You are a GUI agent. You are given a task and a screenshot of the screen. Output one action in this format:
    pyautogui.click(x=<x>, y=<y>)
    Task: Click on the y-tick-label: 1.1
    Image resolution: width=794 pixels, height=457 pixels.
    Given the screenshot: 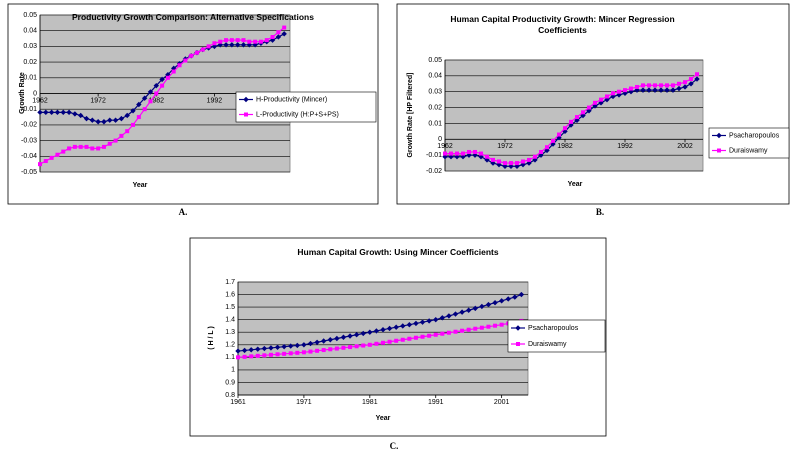 What is the action you would take?
    pyautogui.click(x=230, y=357)
    